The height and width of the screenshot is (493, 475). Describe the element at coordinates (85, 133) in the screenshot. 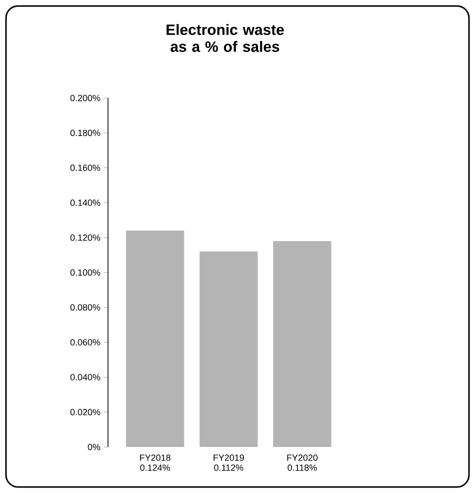

I see `y-tick-label: 0.180%` at that location.